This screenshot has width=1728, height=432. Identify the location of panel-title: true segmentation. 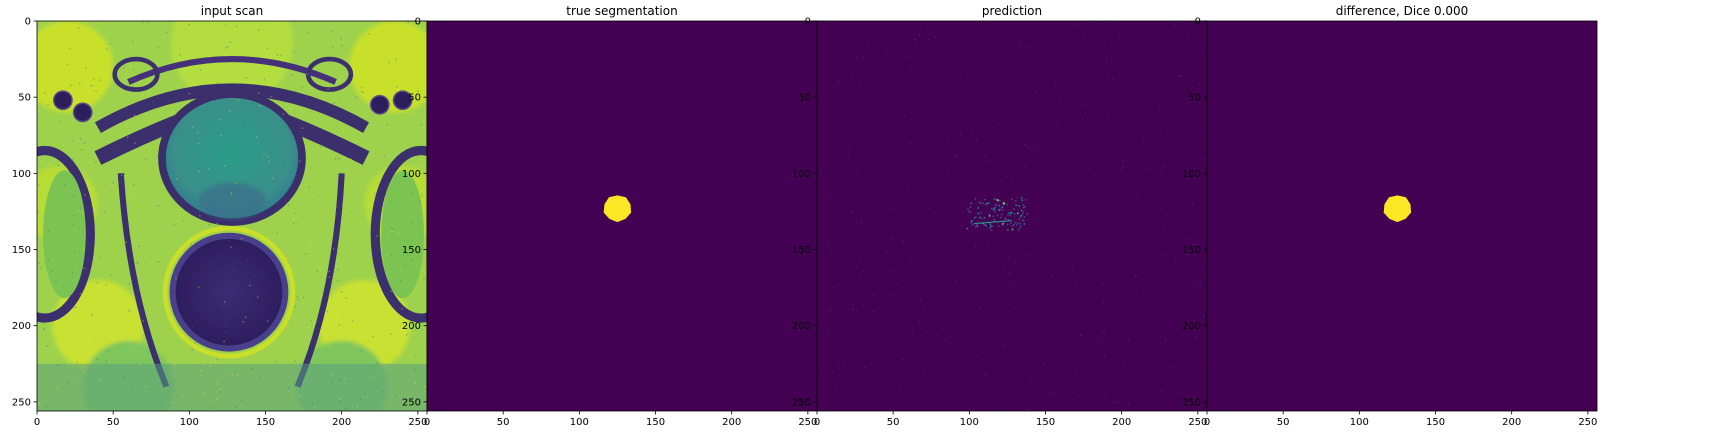
(621, 11).